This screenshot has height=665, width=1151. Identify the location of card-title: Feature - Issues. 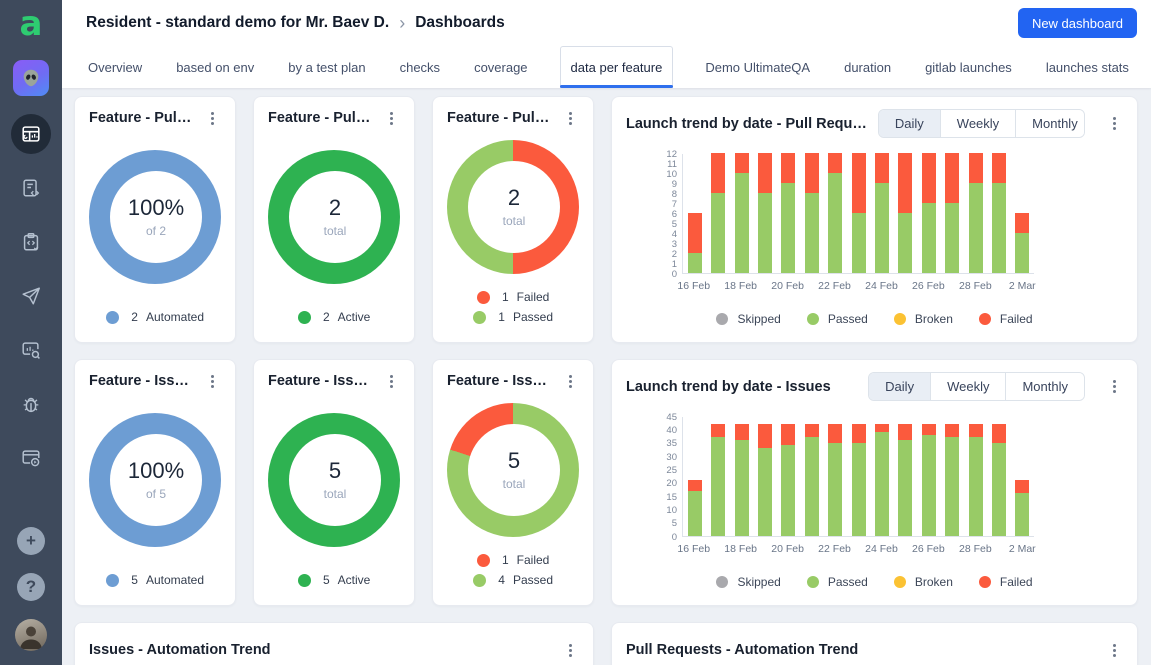
(142, 381).